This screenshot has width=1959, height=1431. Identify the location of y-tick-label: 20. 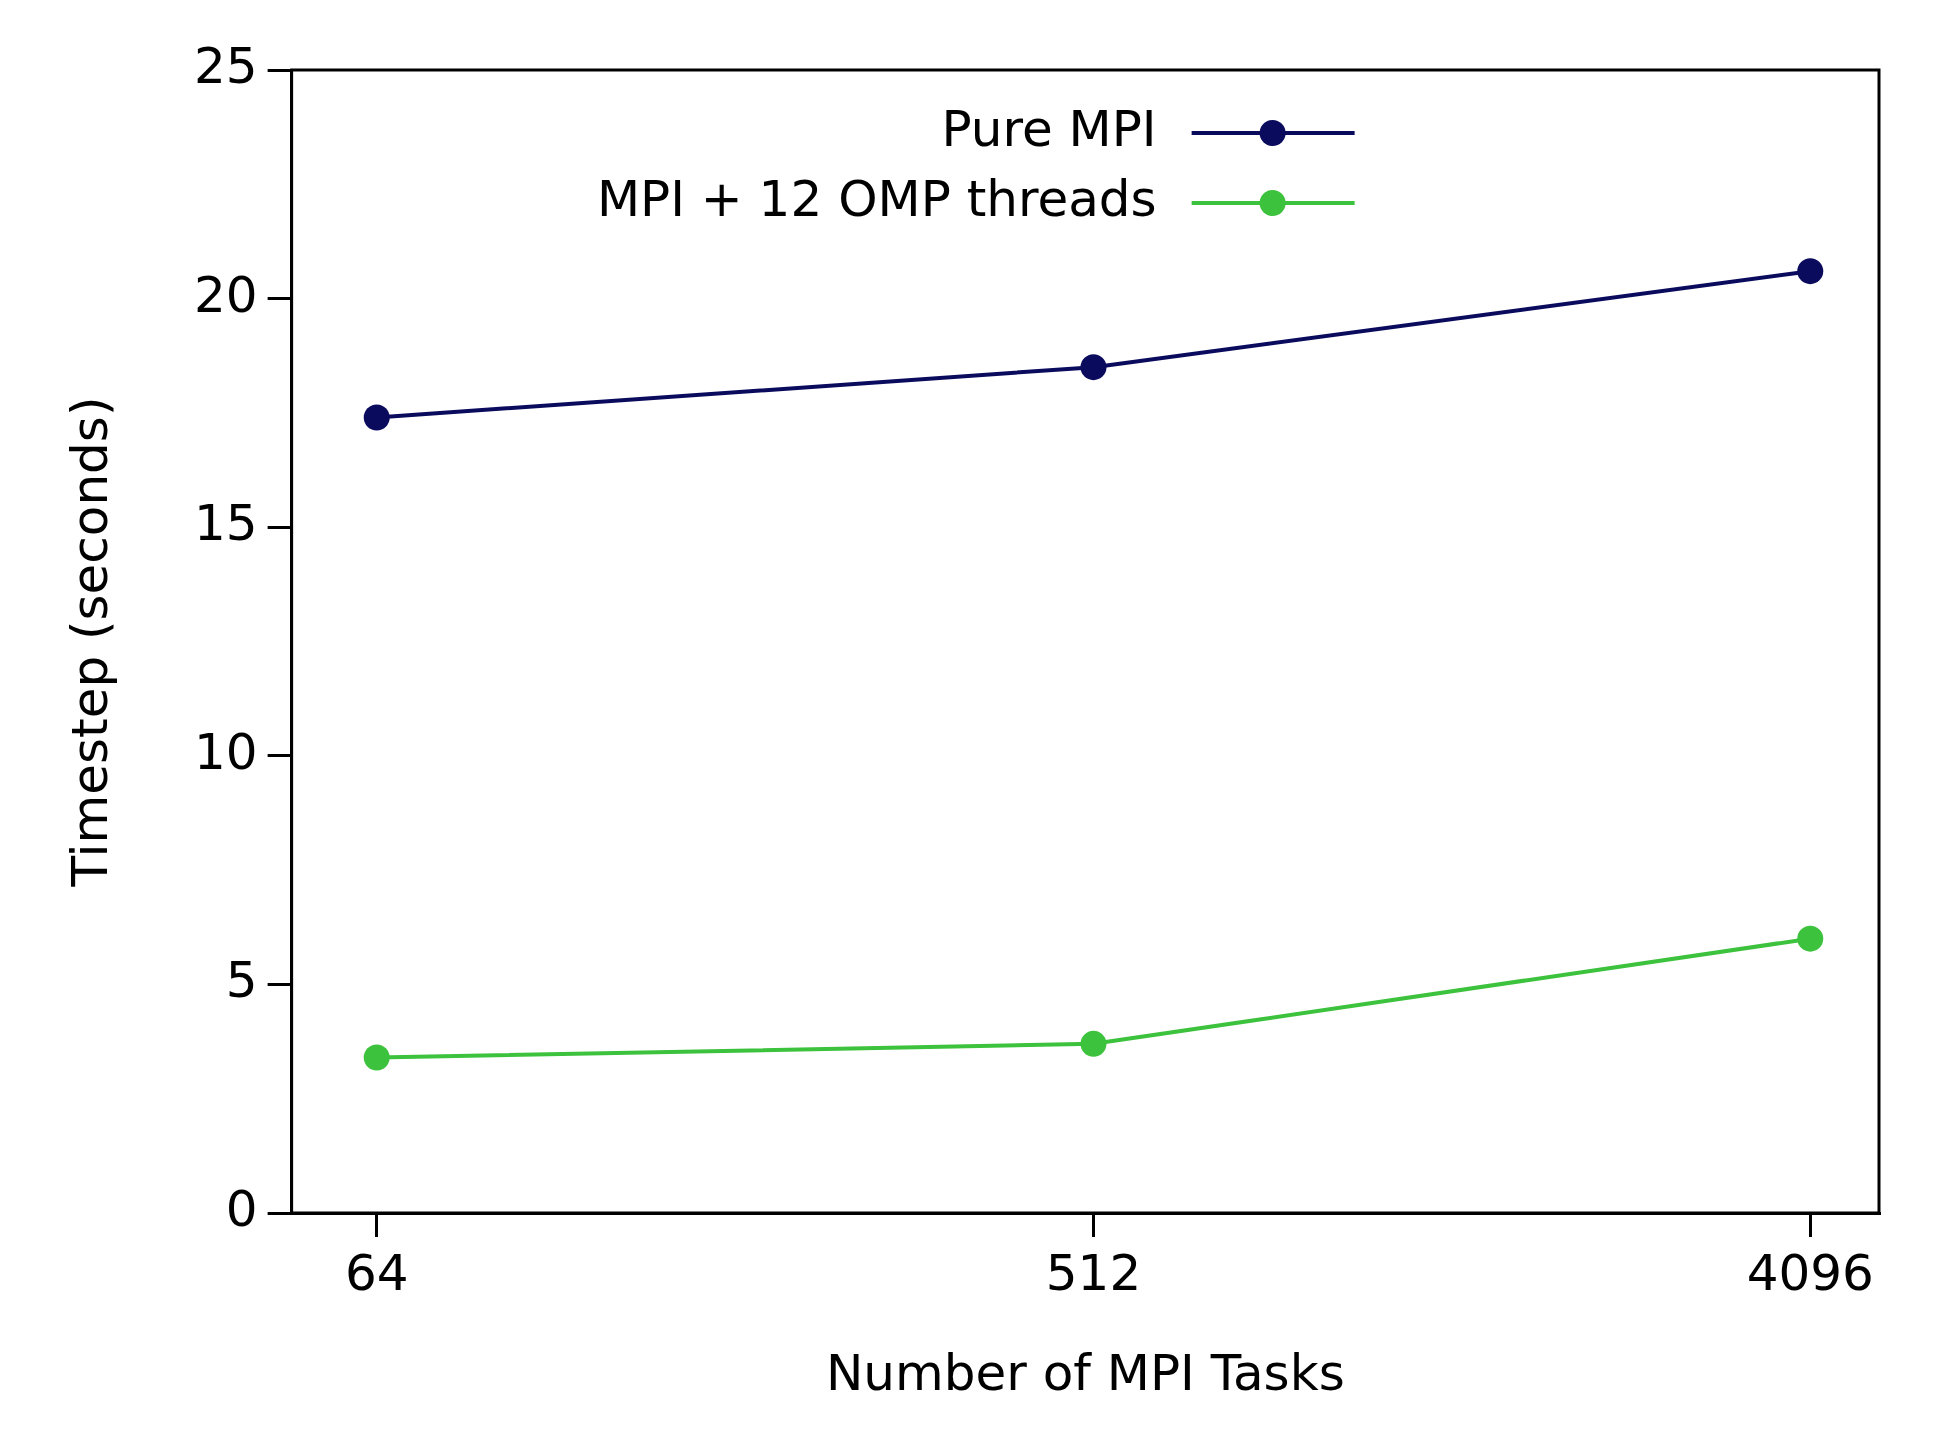
(226, 294).